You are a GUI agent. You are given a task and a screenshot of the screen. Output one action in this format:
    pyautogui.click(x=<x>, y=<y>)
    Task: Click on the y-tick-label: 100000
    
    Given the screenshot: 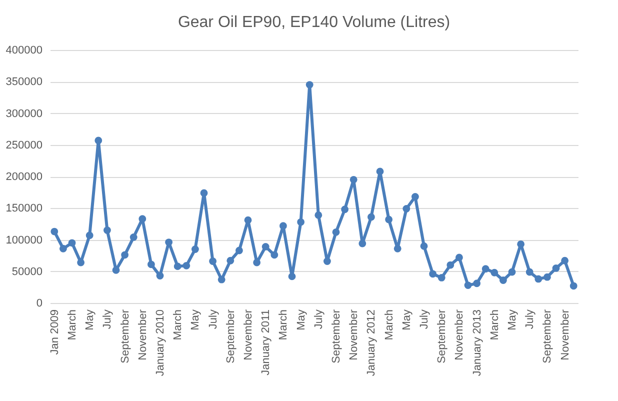 What is the action you would take?
    pyautogui.click(x=24, y=240)
    